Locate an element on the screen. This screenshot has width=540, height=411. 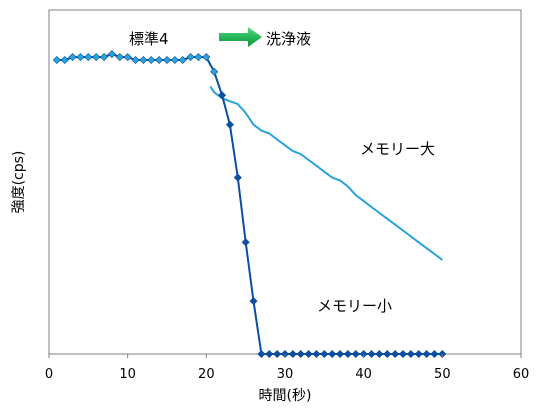
y-axis-title: 強度(cps) is located at coordinates (19, 182).